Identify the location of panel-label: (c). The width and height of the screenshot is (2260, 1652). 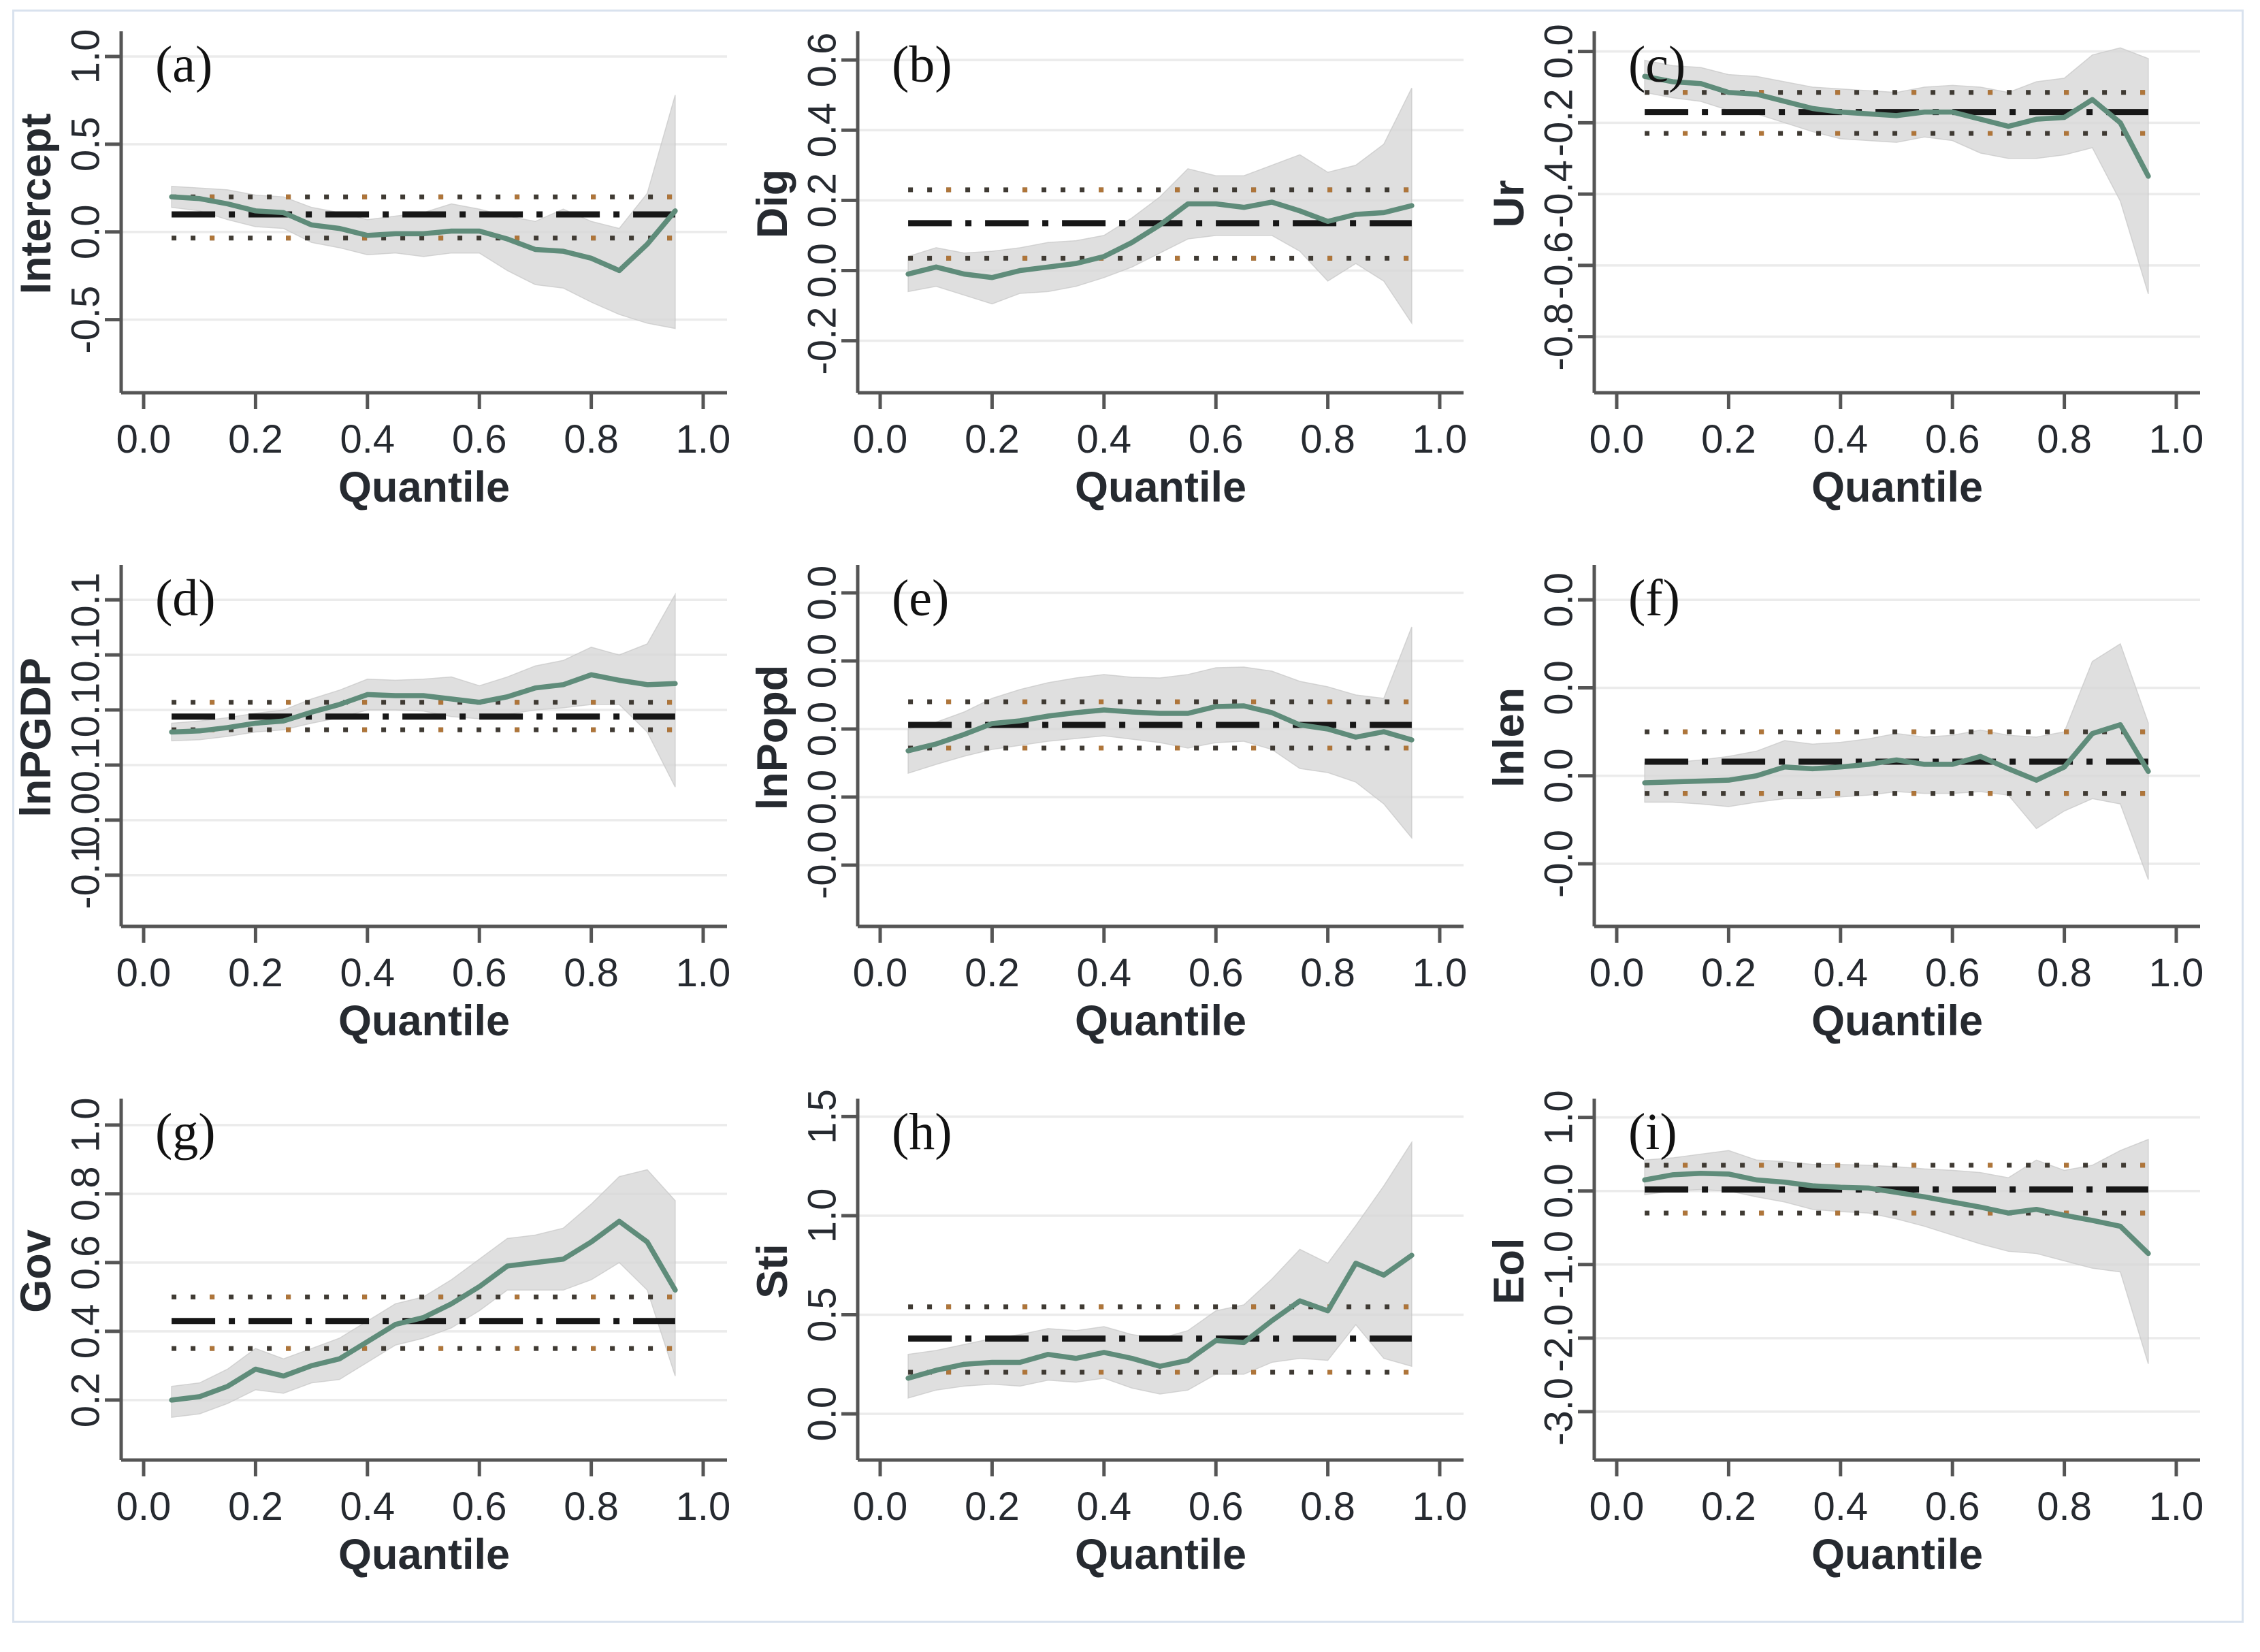
(1657, 64).